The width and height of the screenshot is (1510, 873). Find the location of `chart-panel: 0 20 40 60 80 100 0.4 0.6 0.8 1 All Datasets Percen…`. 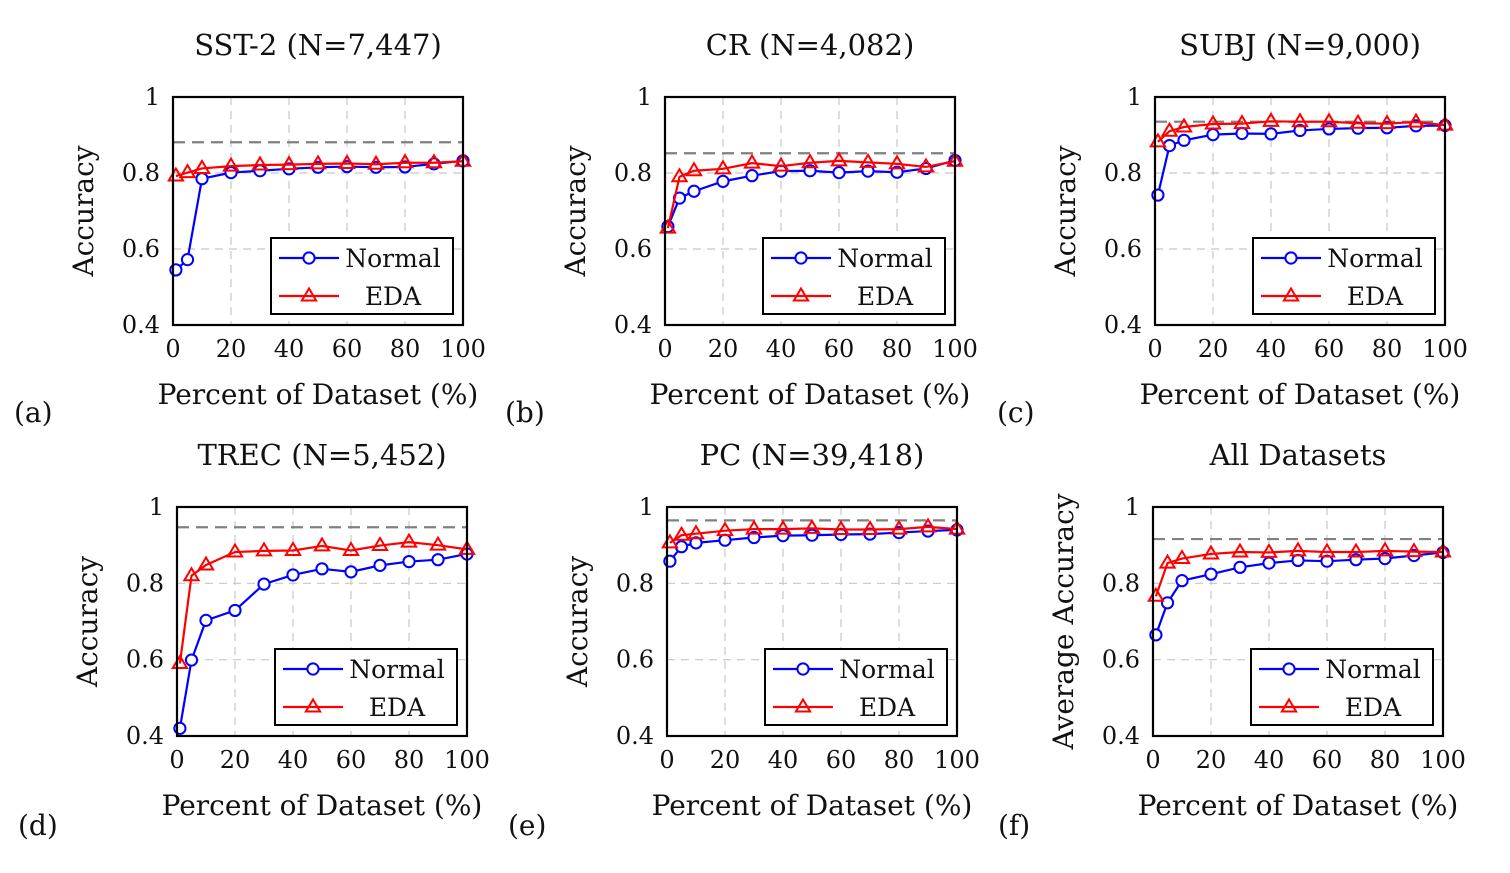

chart-panel: 0 20 40 60 80 100 0.4 0.6 0.8 1 All Datasets Percen… is located at coordinates (1232, 640).